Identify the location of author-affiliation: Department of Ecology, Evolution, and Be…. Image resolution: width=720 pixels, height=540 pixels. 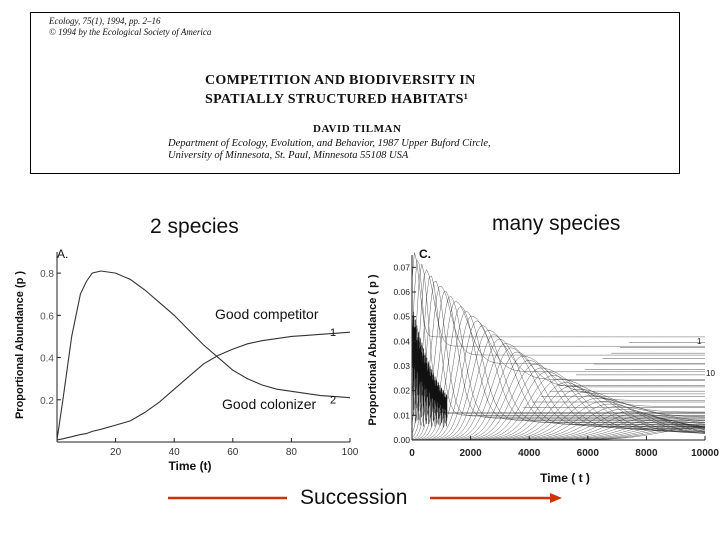
(329, 150).